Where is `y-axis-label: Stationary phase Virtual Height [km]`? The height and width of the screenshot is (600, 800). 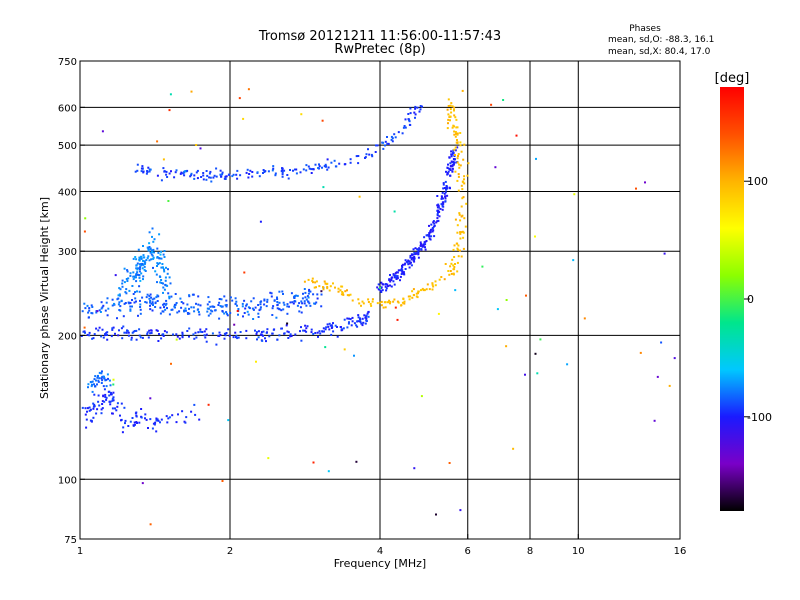
y-axis-label: Stationary phase Virtual Height [km] is located at coordinates (44, 298).